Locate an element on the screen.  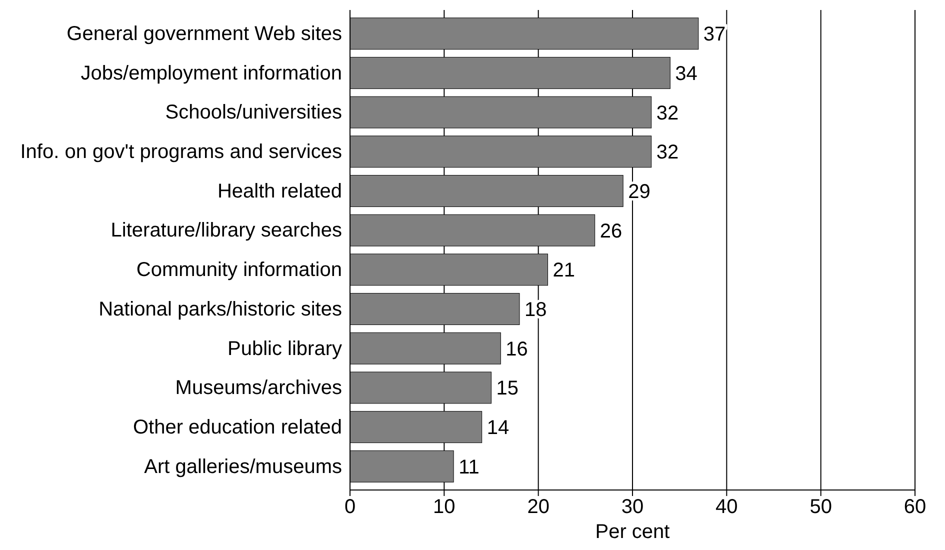
x-tick-label: 40 is located at coordinates (727, 507).